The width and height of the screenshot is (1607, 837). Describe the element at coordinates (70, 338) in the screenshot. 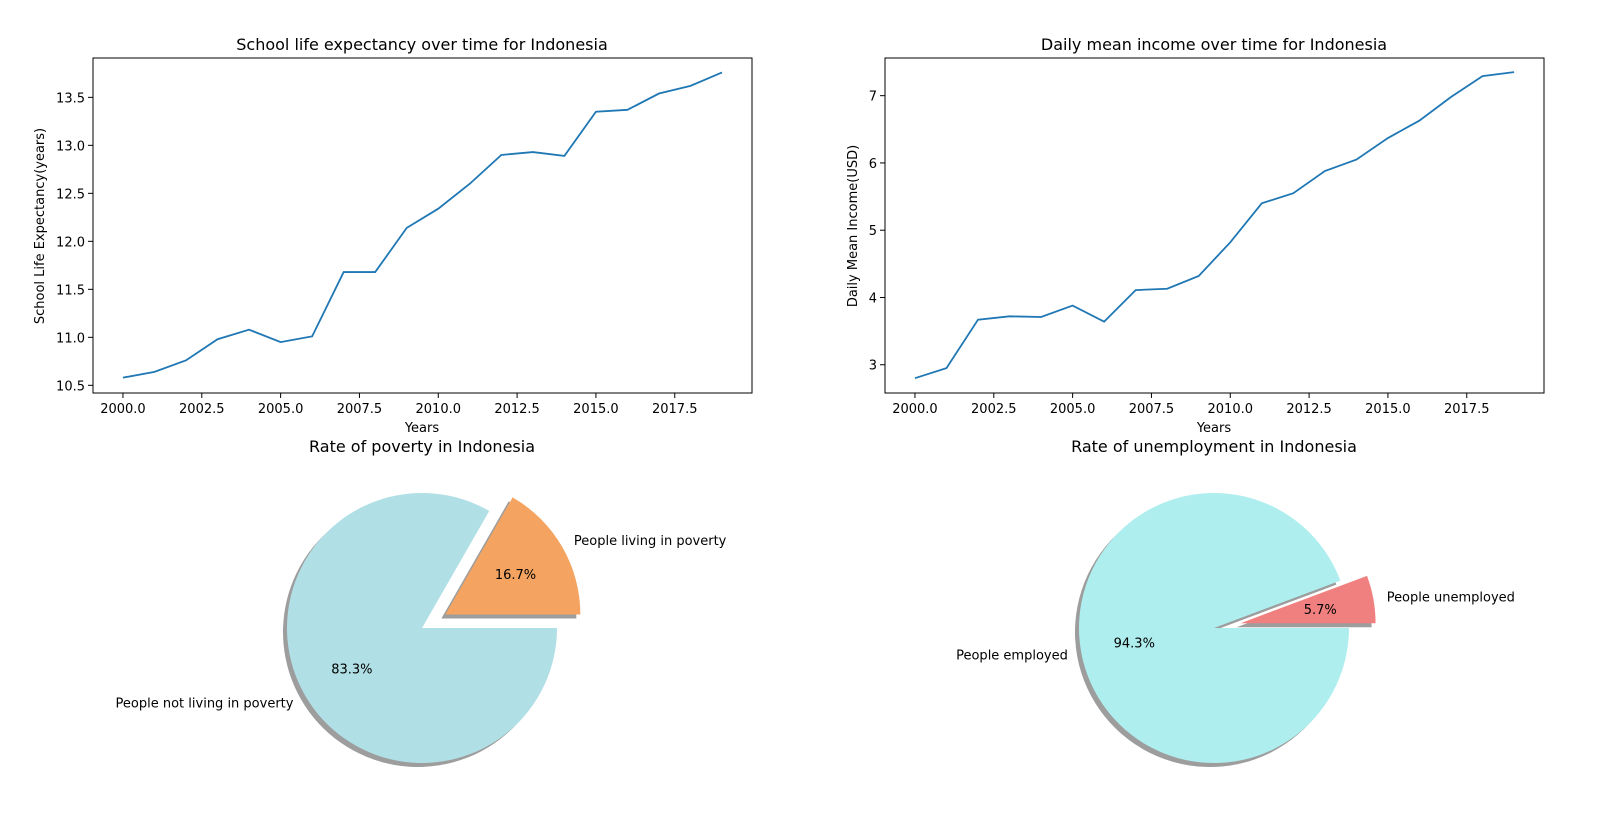

I see `y-tick-label: 11.0` at that location.